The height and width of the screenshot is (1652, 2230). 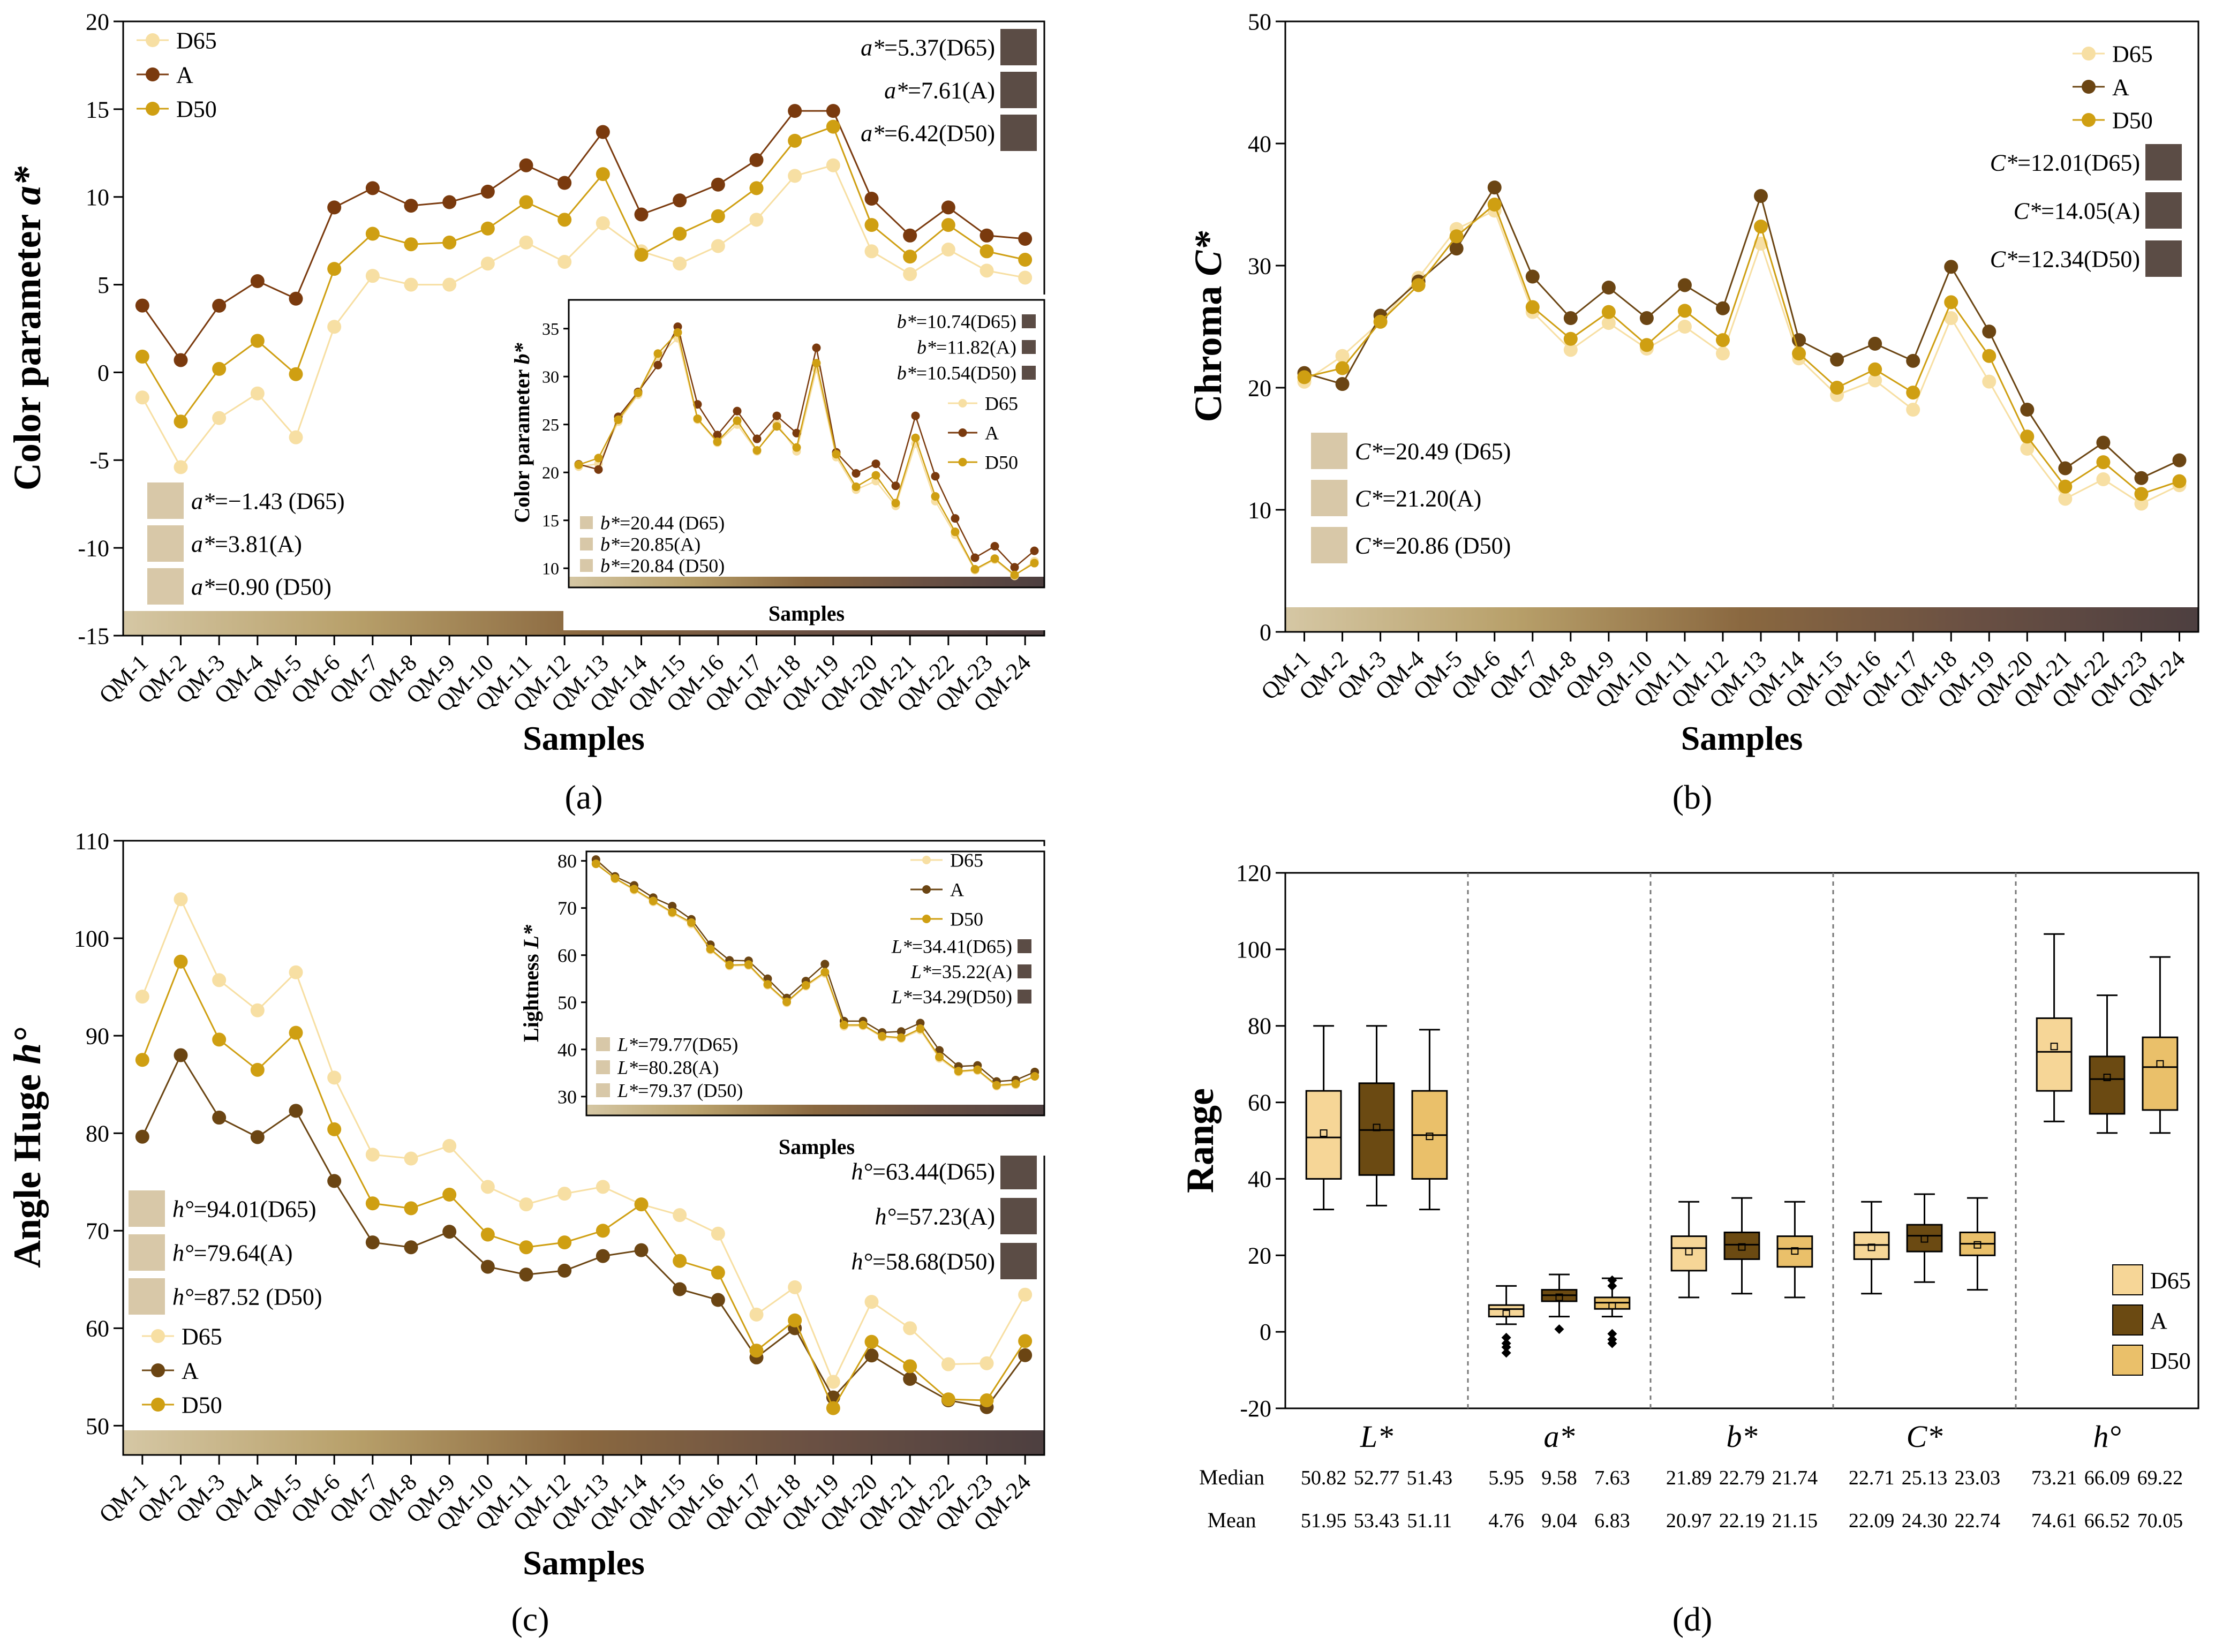 I want to click on y-tick-label: 60, so click(x=97, y=1329).